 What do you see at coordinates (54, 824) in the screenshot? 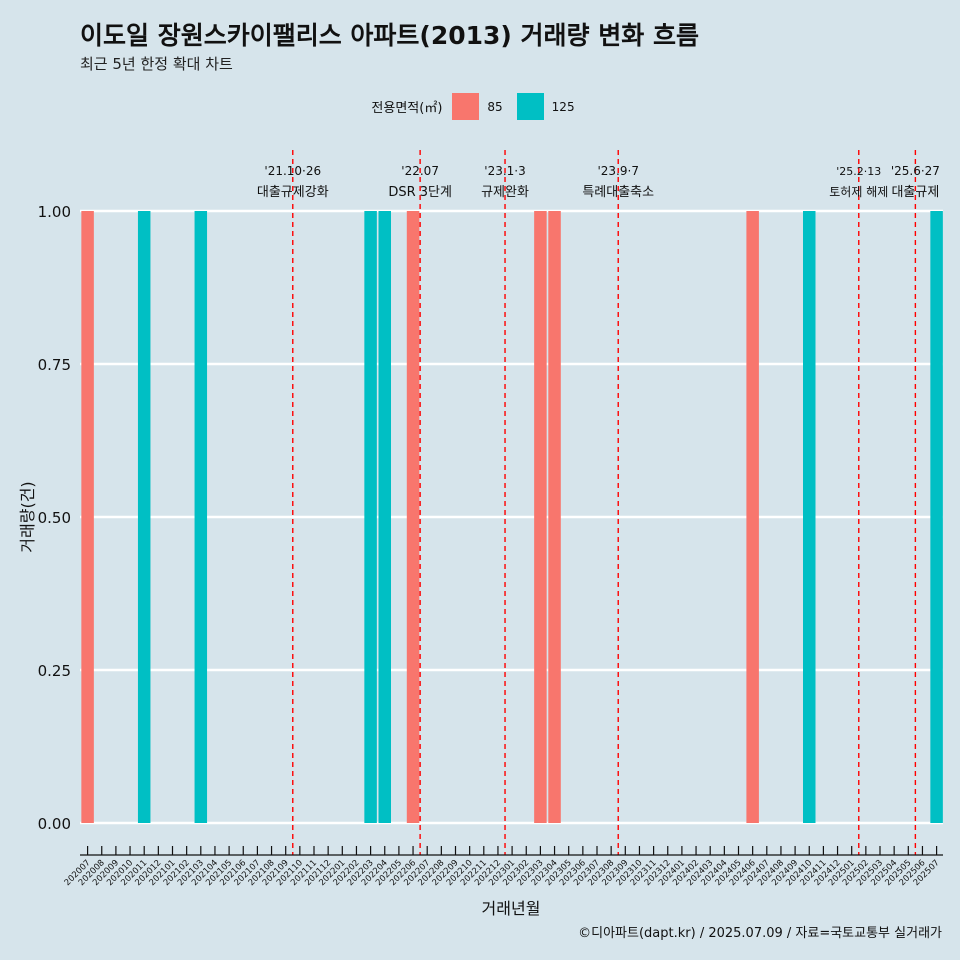
I see `y-tick-label: 0.00` at bounding box center [54, 824].